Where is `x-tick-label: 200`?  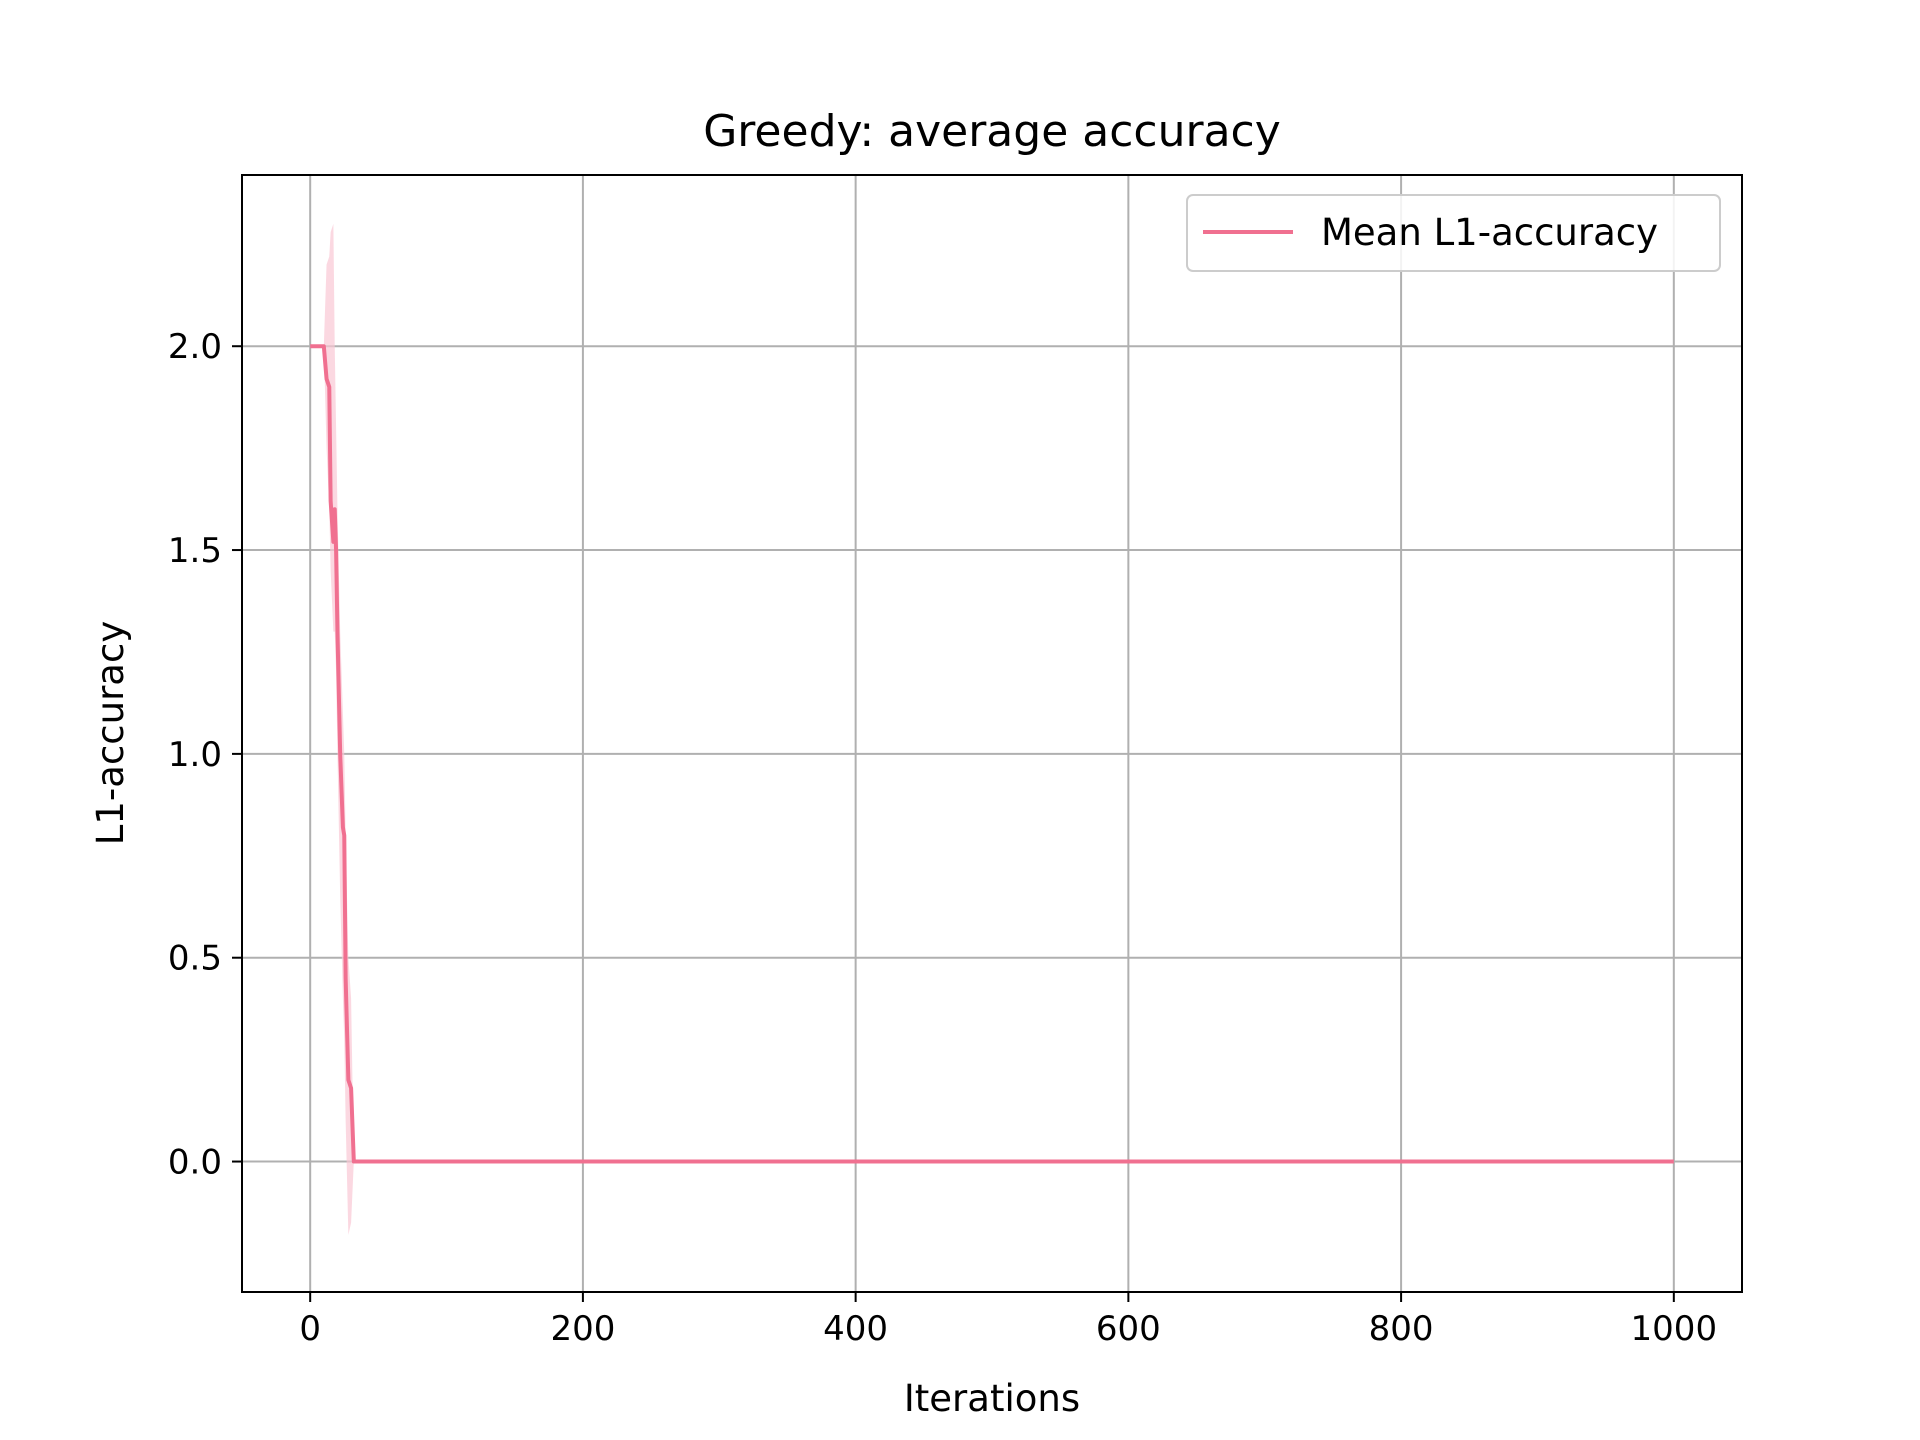 x-tick-label: 200 is located at coordinates (582, 1329).